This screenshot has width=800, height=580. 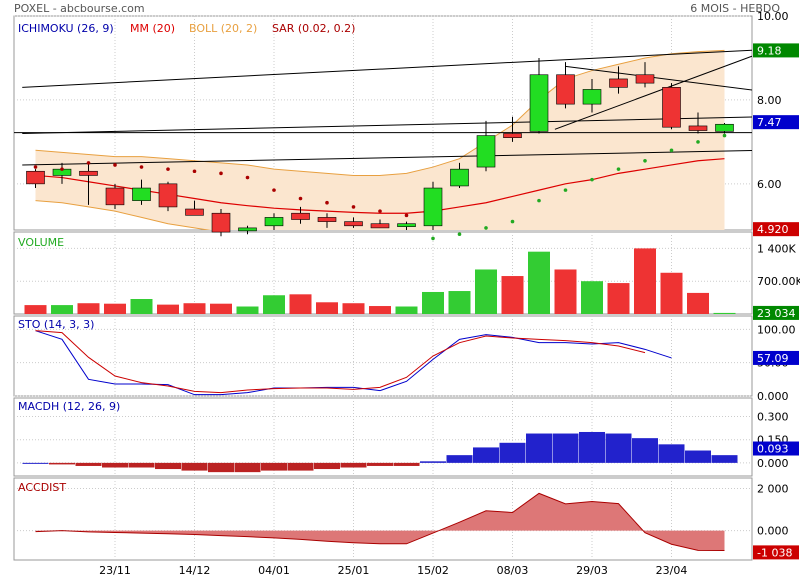 I want to click on x-tick-label-5: 08/03, so click(x=513, y=570).